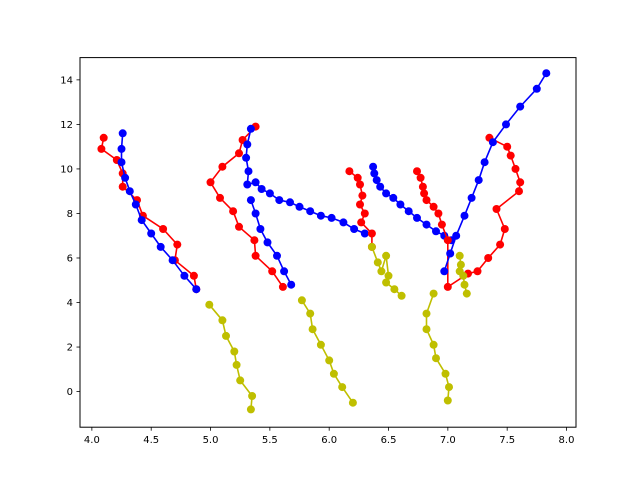 The image size is (640, 480). I want to click on series-11-line, so click(495, 172).